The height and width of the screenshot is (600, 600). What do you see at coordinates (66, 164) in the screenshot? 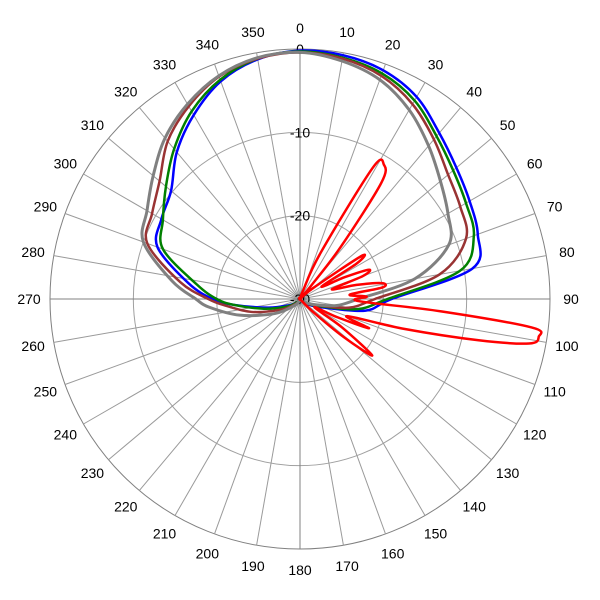
I see `angle-tick-label: 300` at bounding box center [66, 164].